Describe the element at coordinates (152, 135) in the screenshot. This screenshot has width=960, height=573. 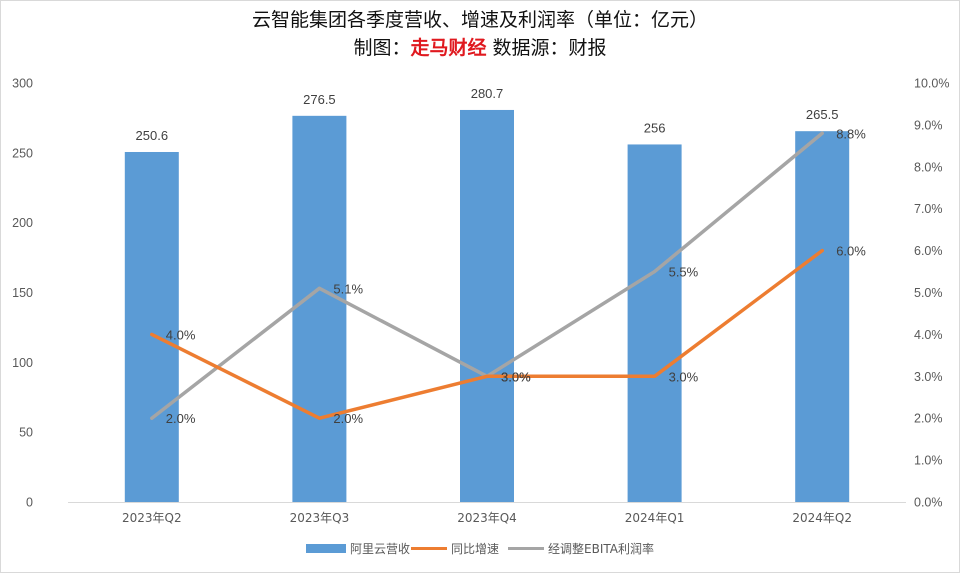
I see `bar-value-label: 250.6` at that location.